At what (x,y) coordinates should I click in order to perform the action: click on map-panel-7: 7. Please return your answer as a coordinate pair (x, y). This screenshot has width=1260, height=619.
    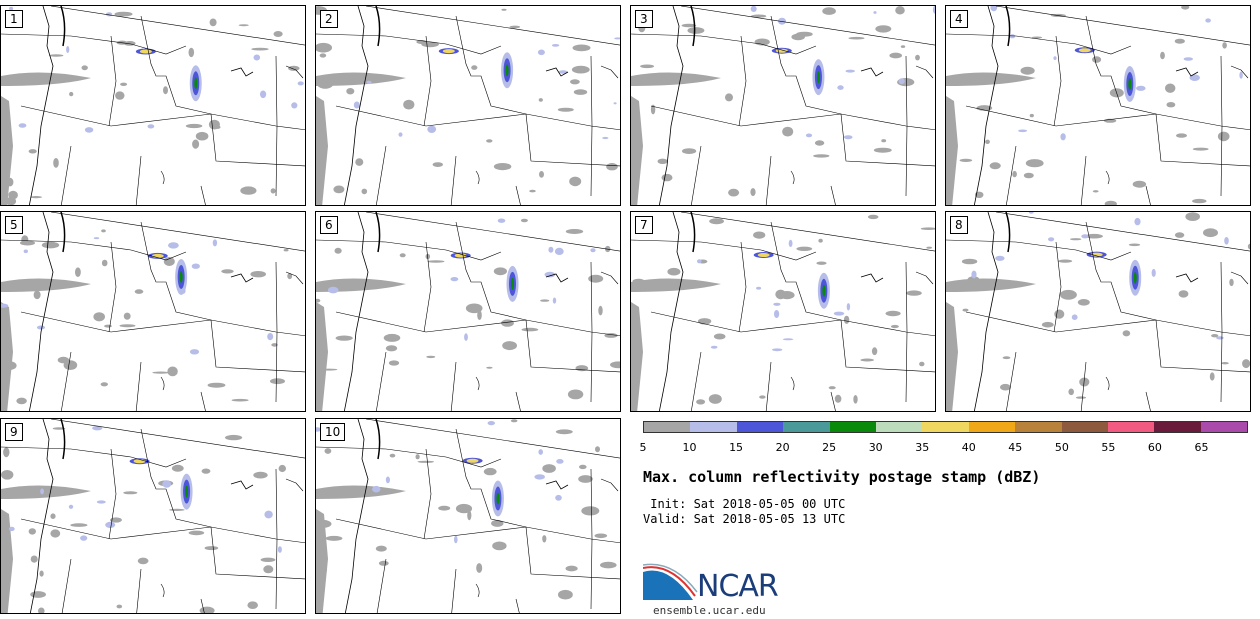
    Looking at the image, I should click on (783, 311).